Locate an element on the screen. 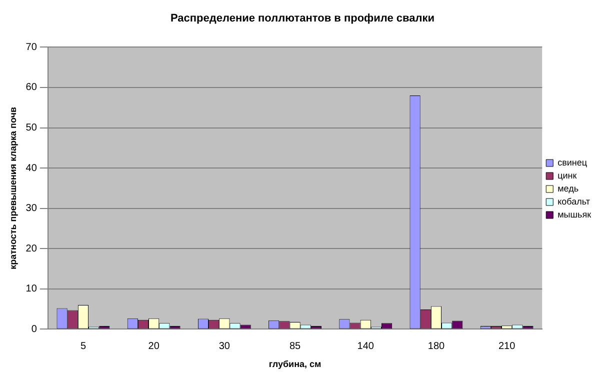  y-tick-label: 0 is located at coordinates (34, 329).